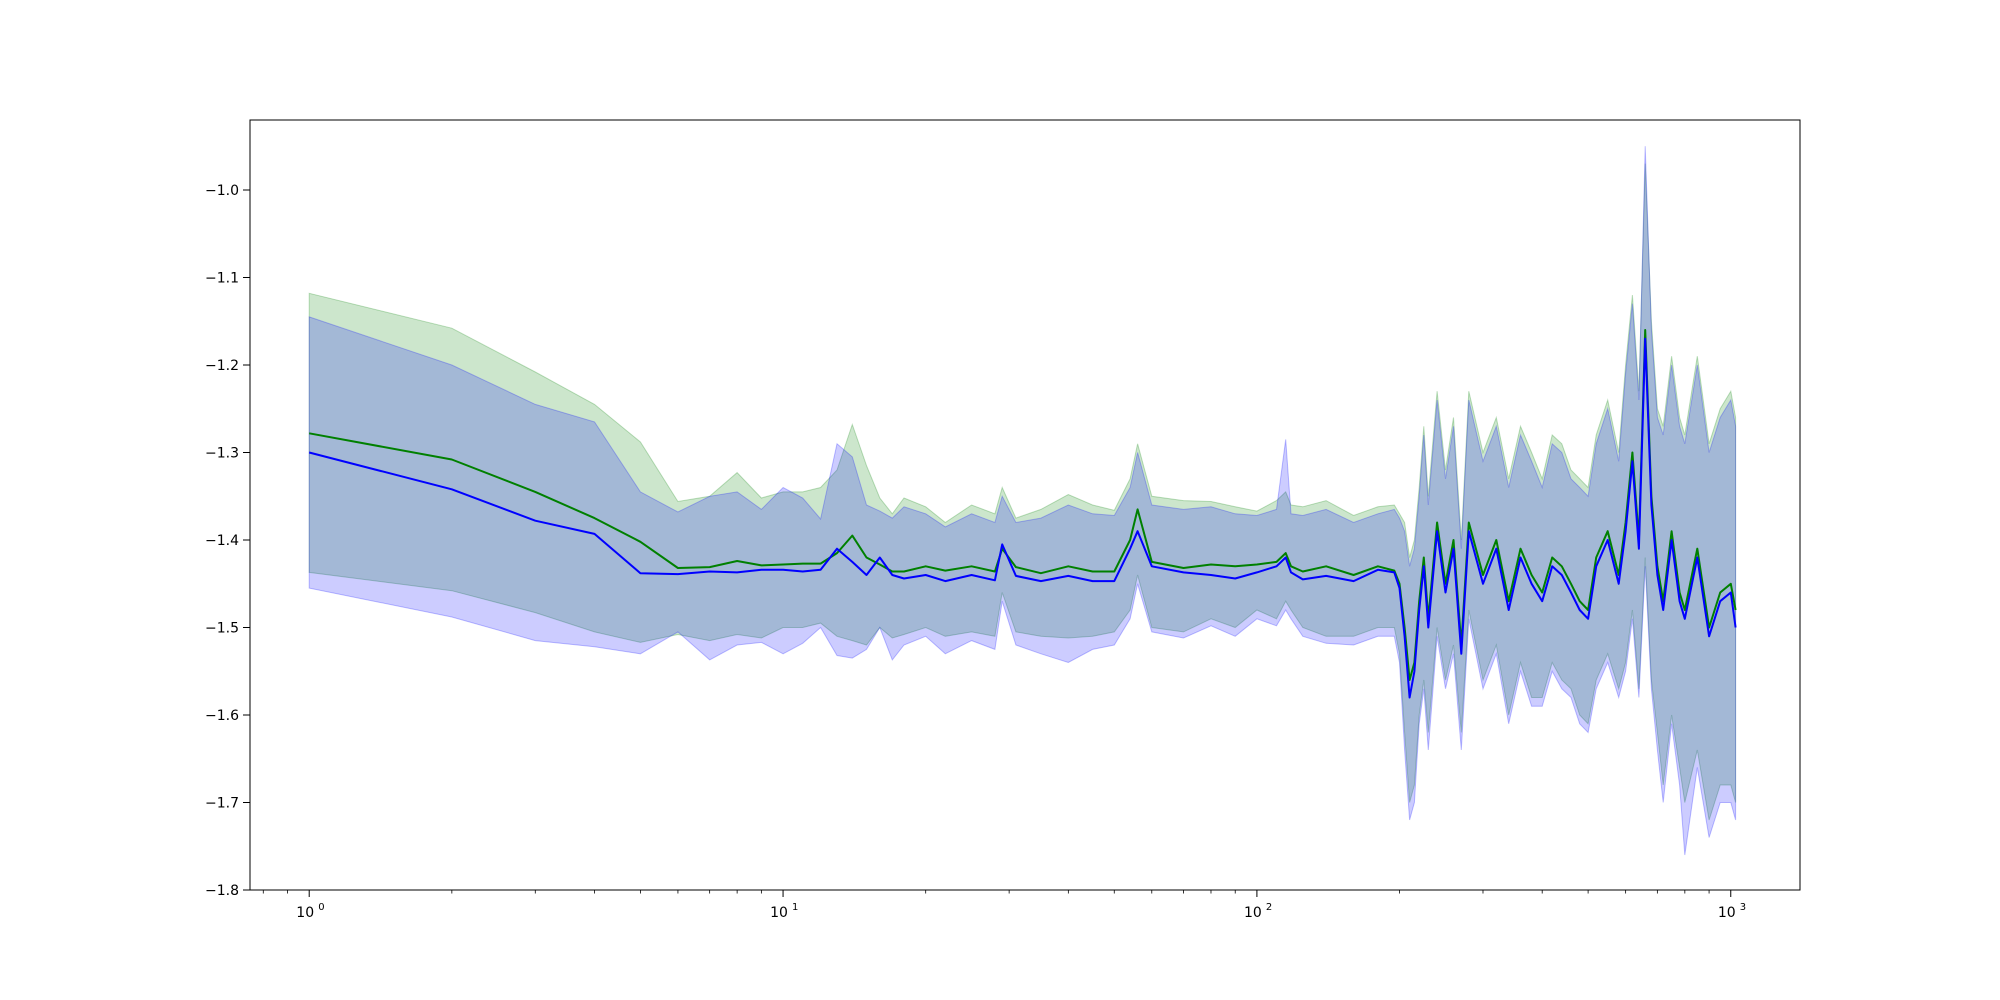  What do you see at coordinates (1743, 907) in the screenshot?
I see `x-tick-label-exponent: 3` at bounding box center [1743, 907].